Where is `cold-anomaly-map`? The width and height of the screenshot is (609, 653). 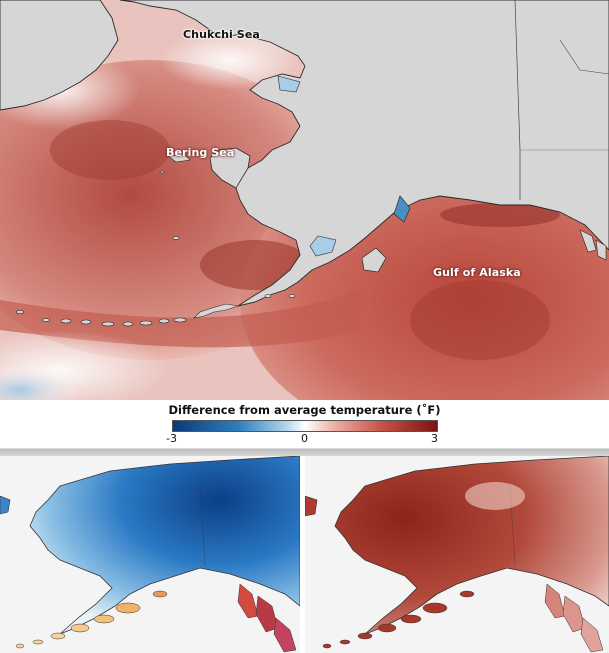 cold-anomaly-map is located at coordinates (150, 554).